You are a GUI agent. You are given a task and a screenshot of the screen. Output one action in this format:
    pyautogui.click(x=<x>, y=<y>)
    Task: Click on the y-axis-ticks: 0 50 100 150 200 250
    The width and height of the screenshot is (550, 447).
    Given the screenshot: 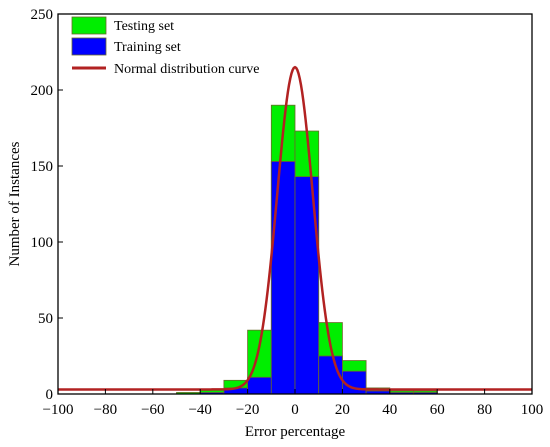 What is the action you would take?
    pyautogui.click(x=47, y=205)
    